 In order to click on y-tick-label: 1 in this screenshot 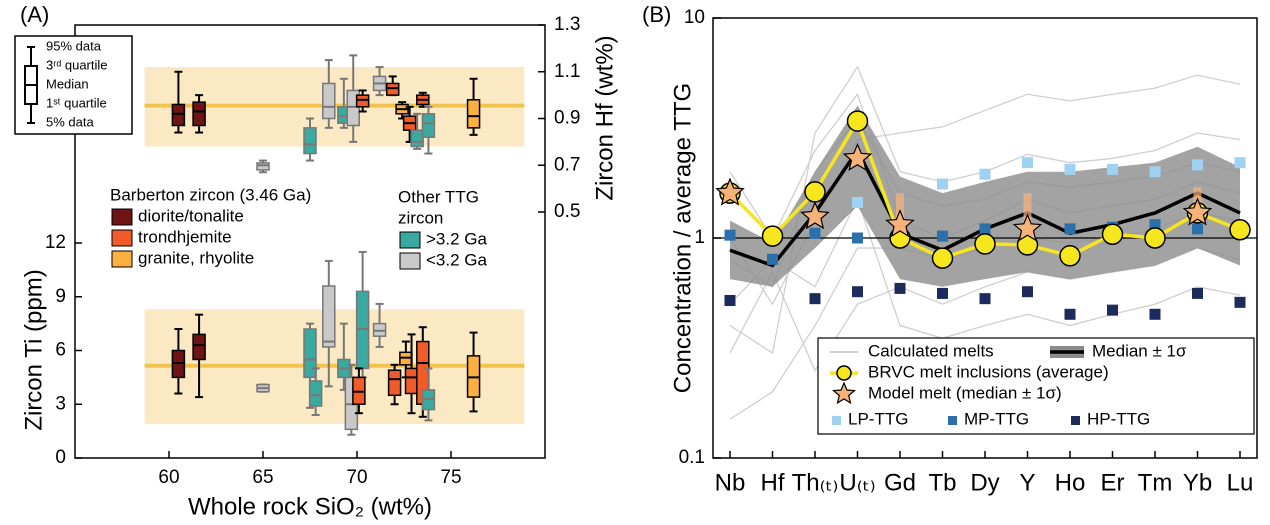, I will do `click(699, 237)`.